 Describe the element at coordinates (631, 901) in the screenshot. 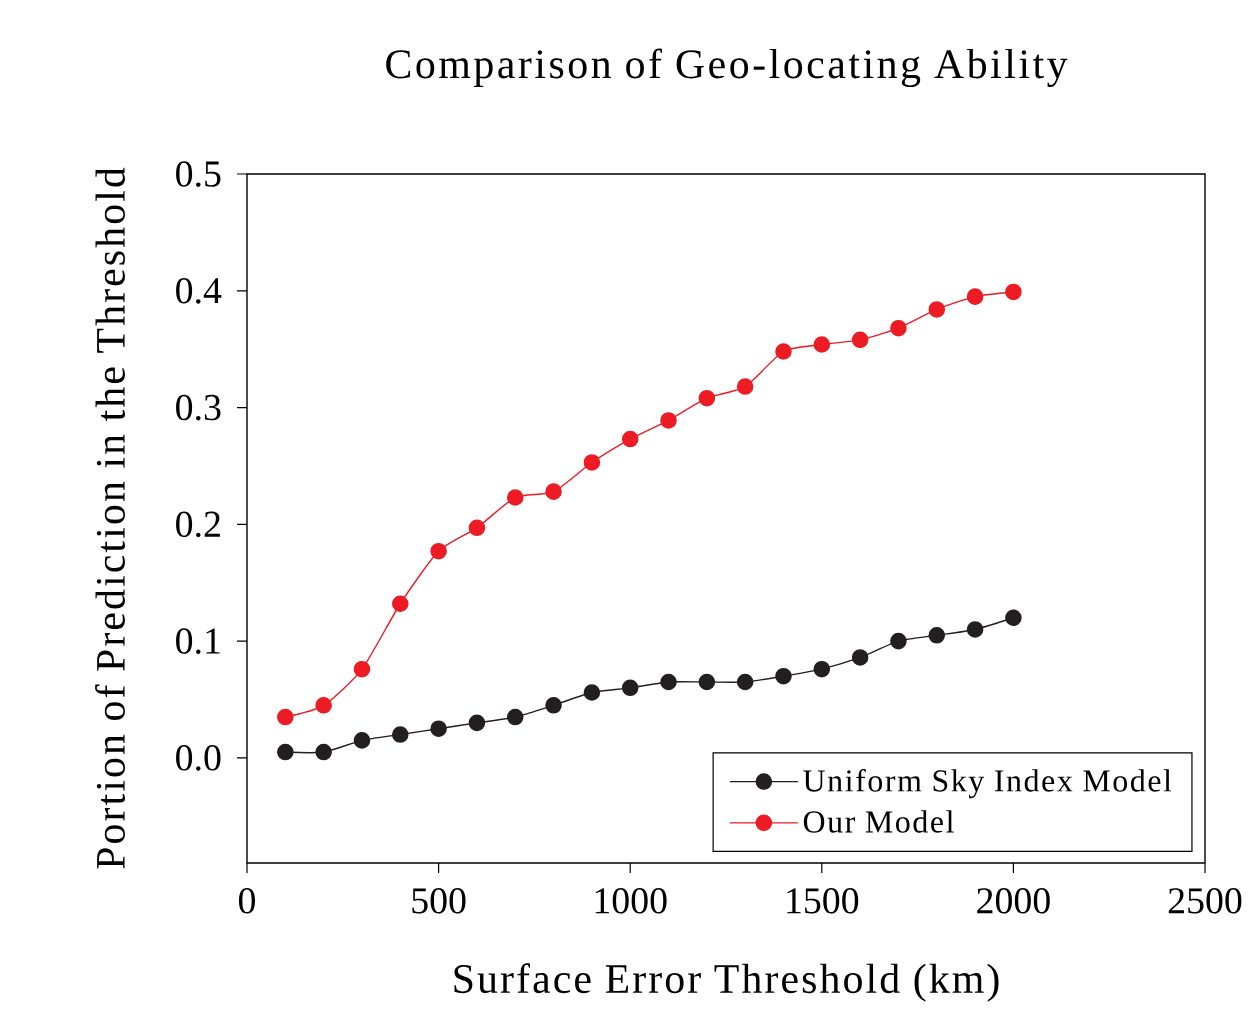

I see `x-tick-label: 1000` at that location.